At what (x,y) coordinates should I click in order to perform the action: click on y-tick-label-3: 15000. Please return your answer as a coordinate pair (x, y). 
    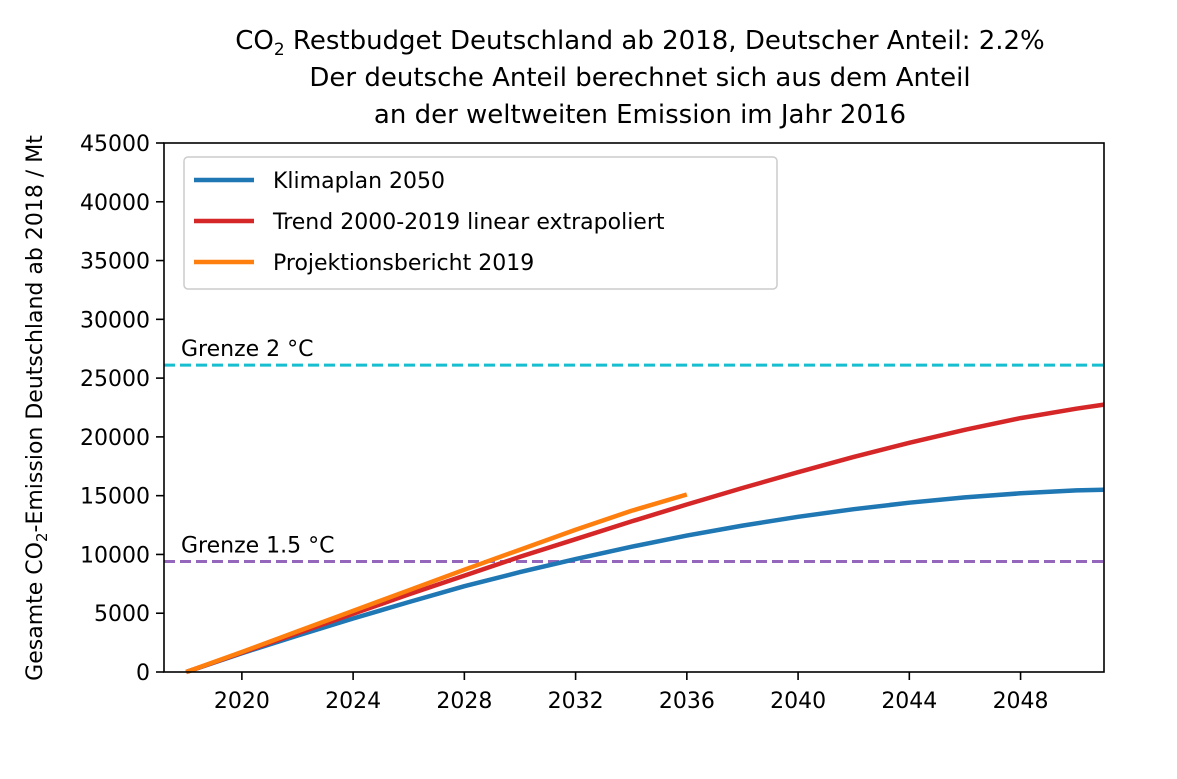
    Looking at the image, I should click on (115, 497).